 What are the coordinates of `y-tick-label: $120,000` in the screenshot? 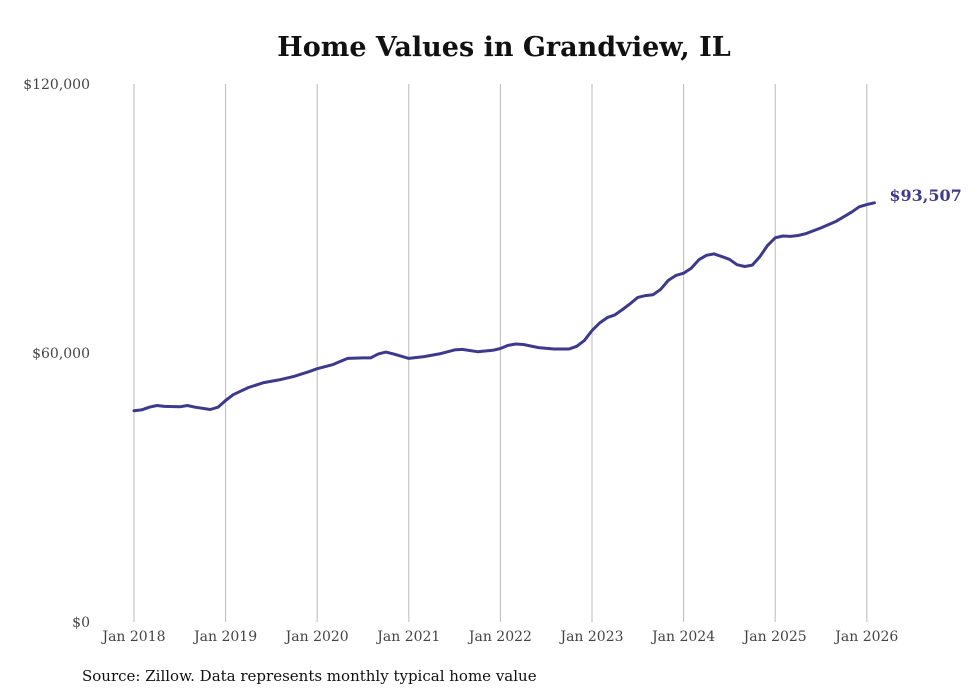 It's located at (56, 85).